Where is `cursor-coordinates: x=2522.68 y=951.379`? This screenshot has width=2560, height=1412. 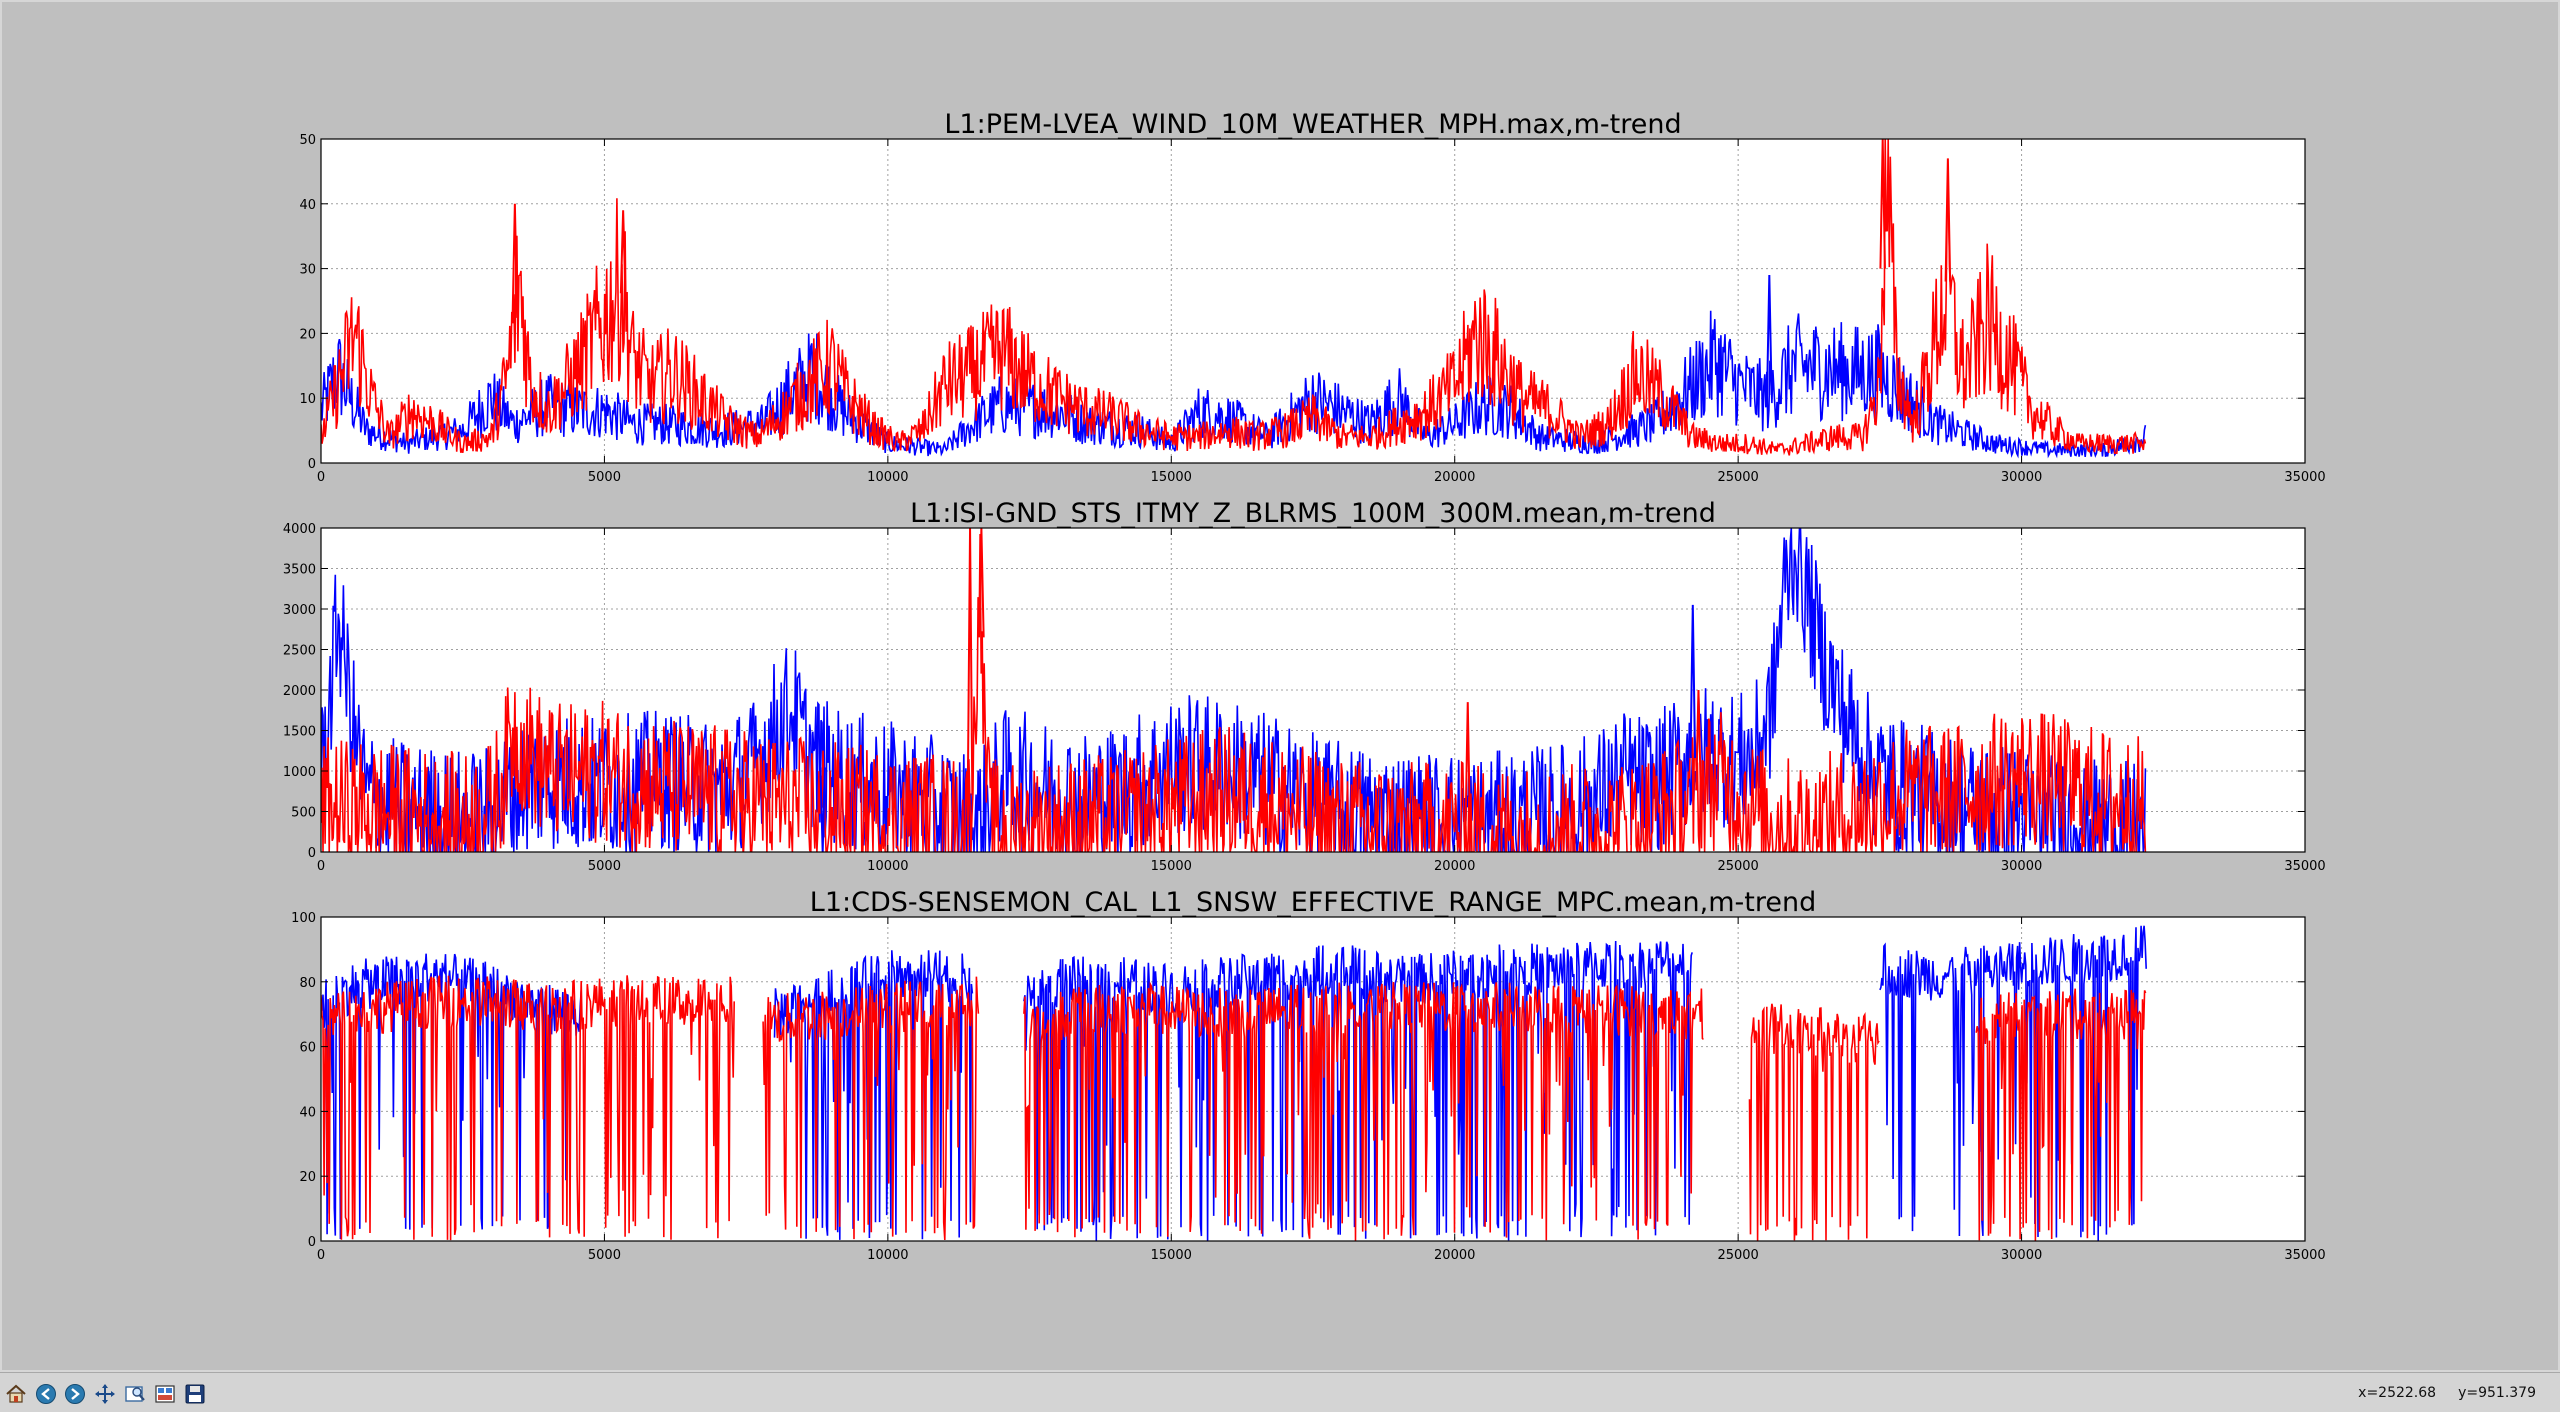 cursor-coordinates: x=2522.68 y=951.379 is located at coordinates (2436, 1393).